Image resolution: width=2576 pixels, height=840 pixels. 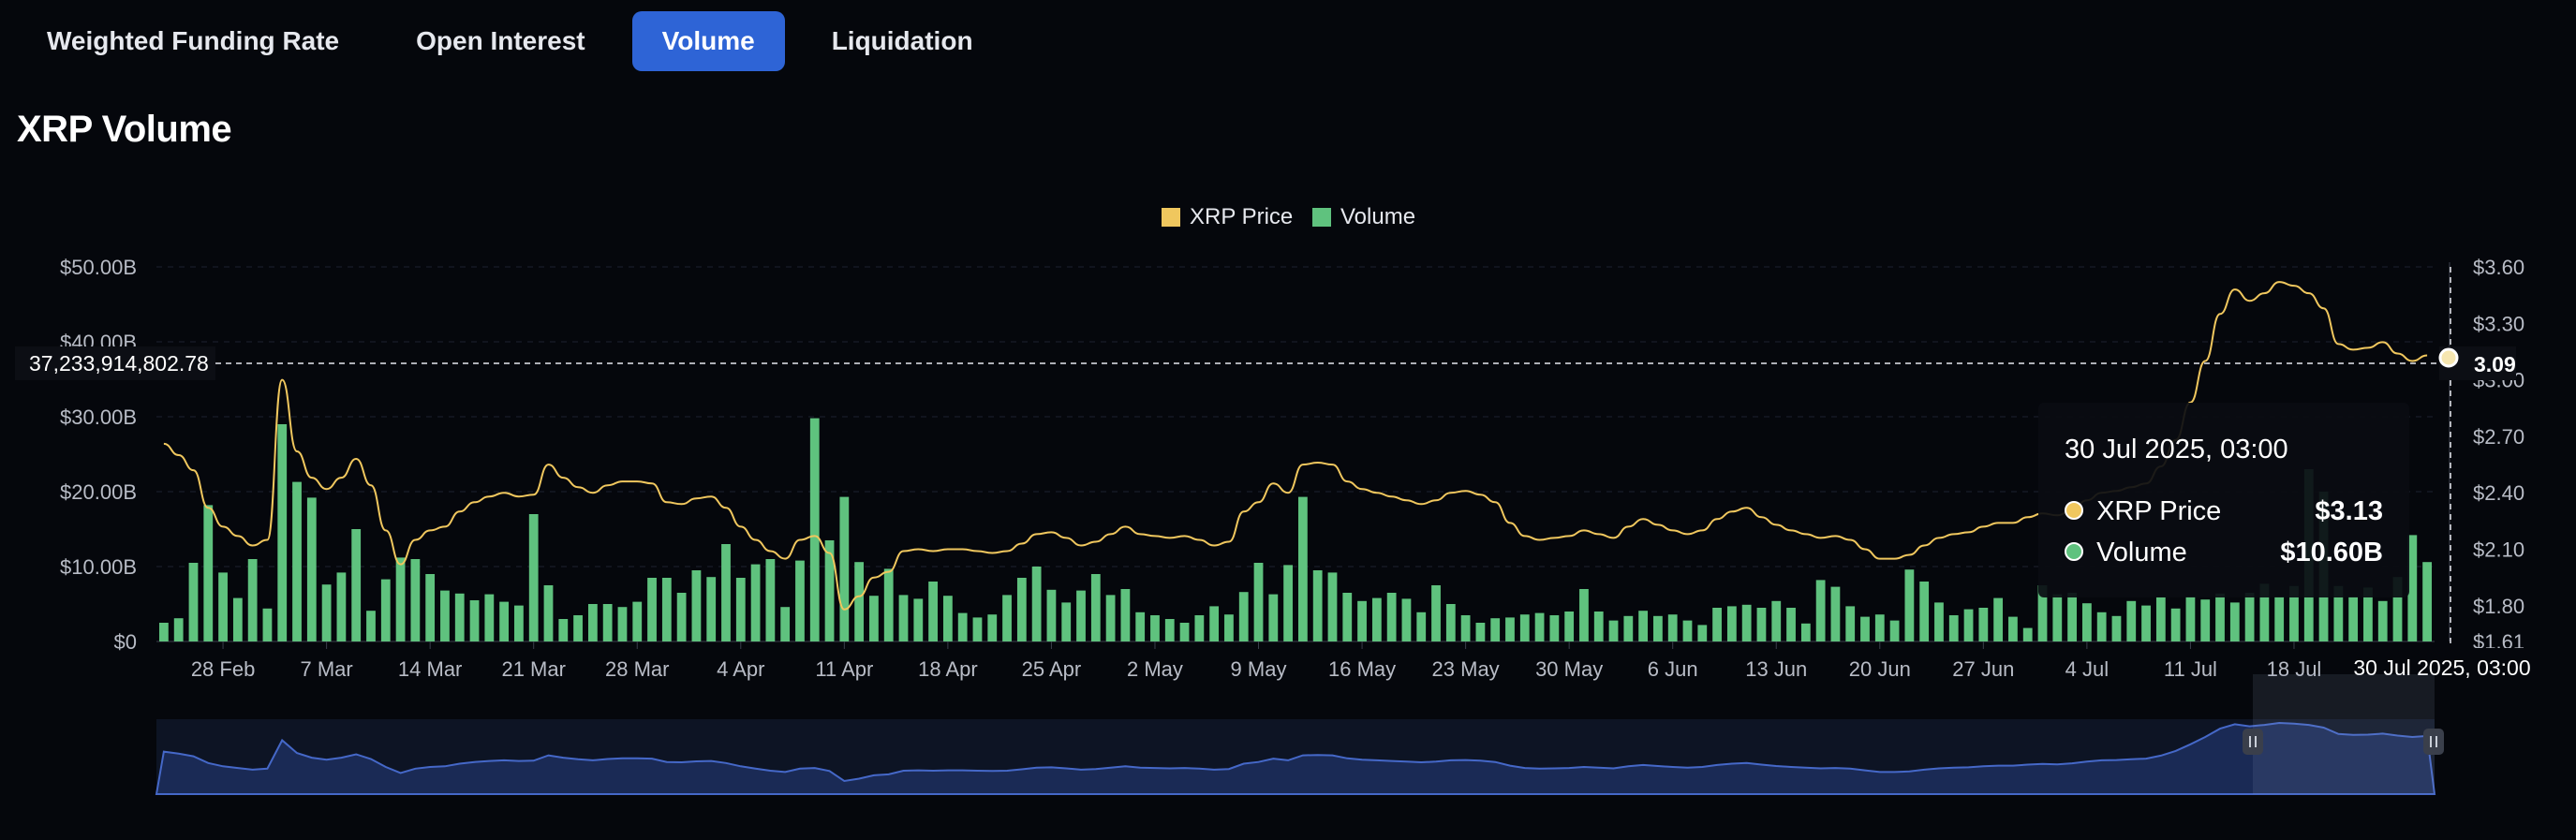 I want to click on tab-open-interest: Open Interest, so click(x=501, y=40).